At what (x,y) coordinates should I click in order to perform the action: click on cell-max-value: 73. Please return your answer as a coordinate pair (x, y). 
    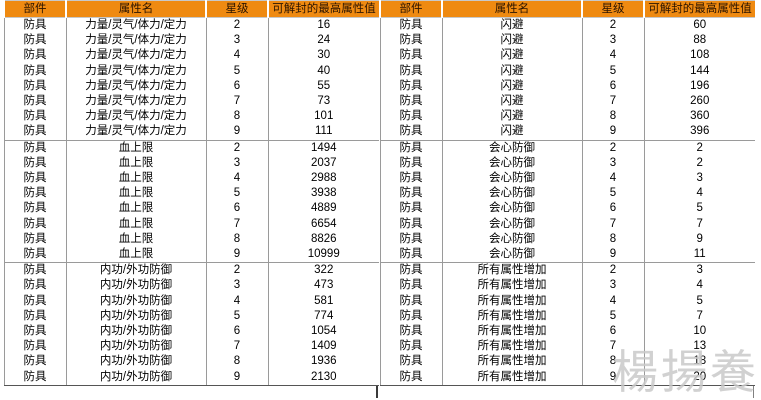
    Looking at the image, I should click on (323, 102).